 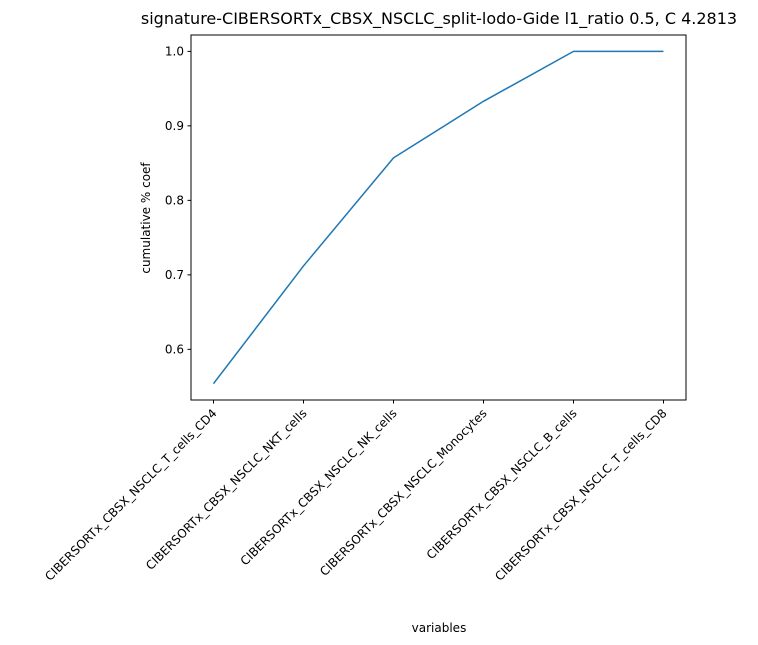 I want to click on y-tick-label-3: 0.9, so click(x=174, y=126).